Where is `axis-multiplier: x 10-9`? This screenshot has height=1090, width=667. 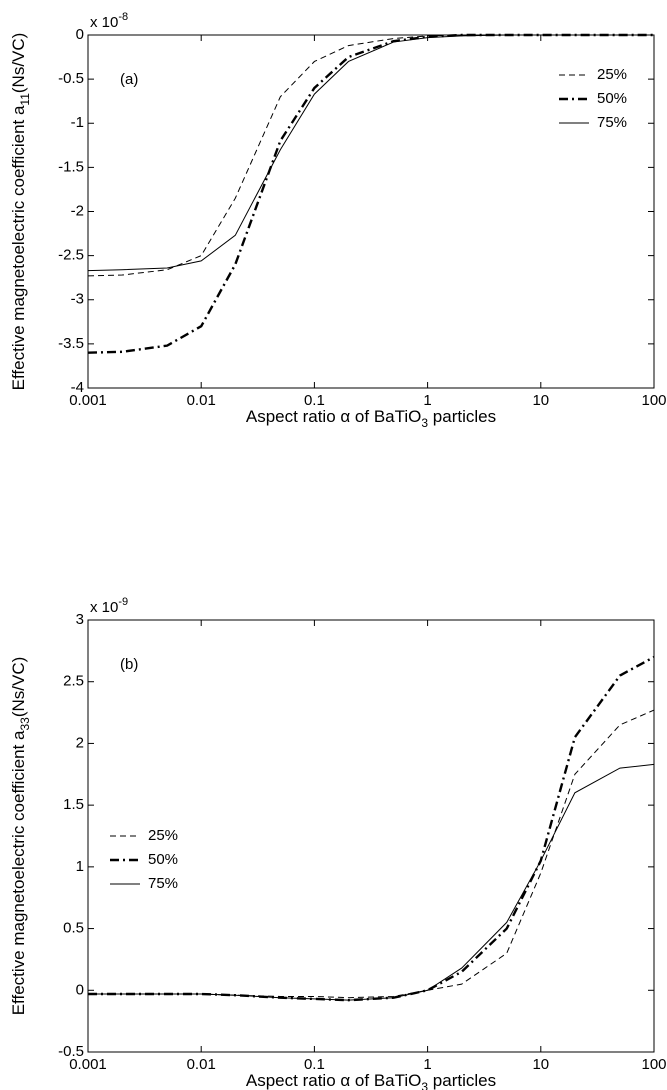
axis-multiplier: x 10-9 is located at coordinates (109, 606).